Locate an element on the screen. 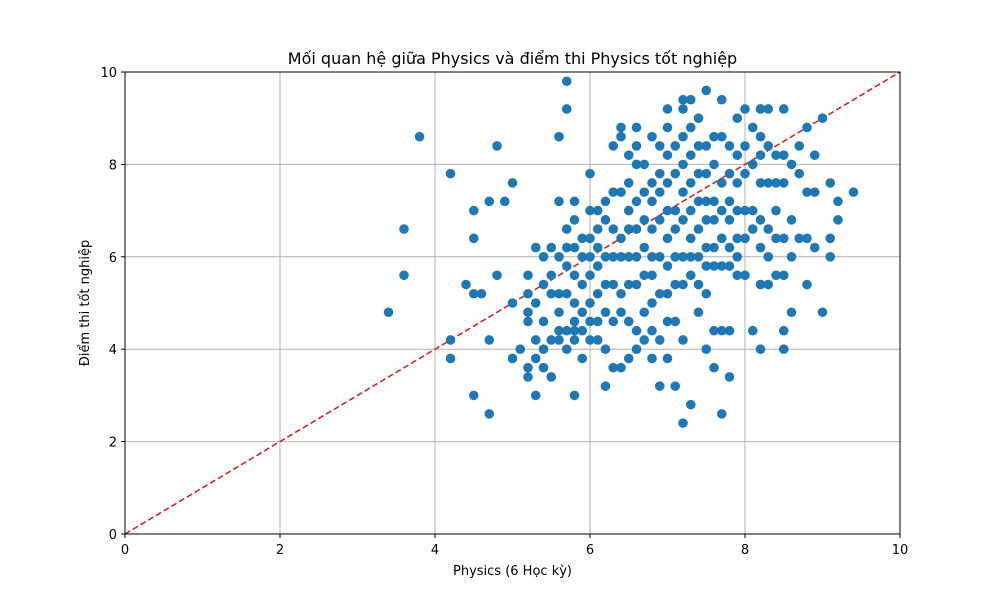 The image size is (1000, 600). y-tick-label: 2 is located at coordinates (113, 443).